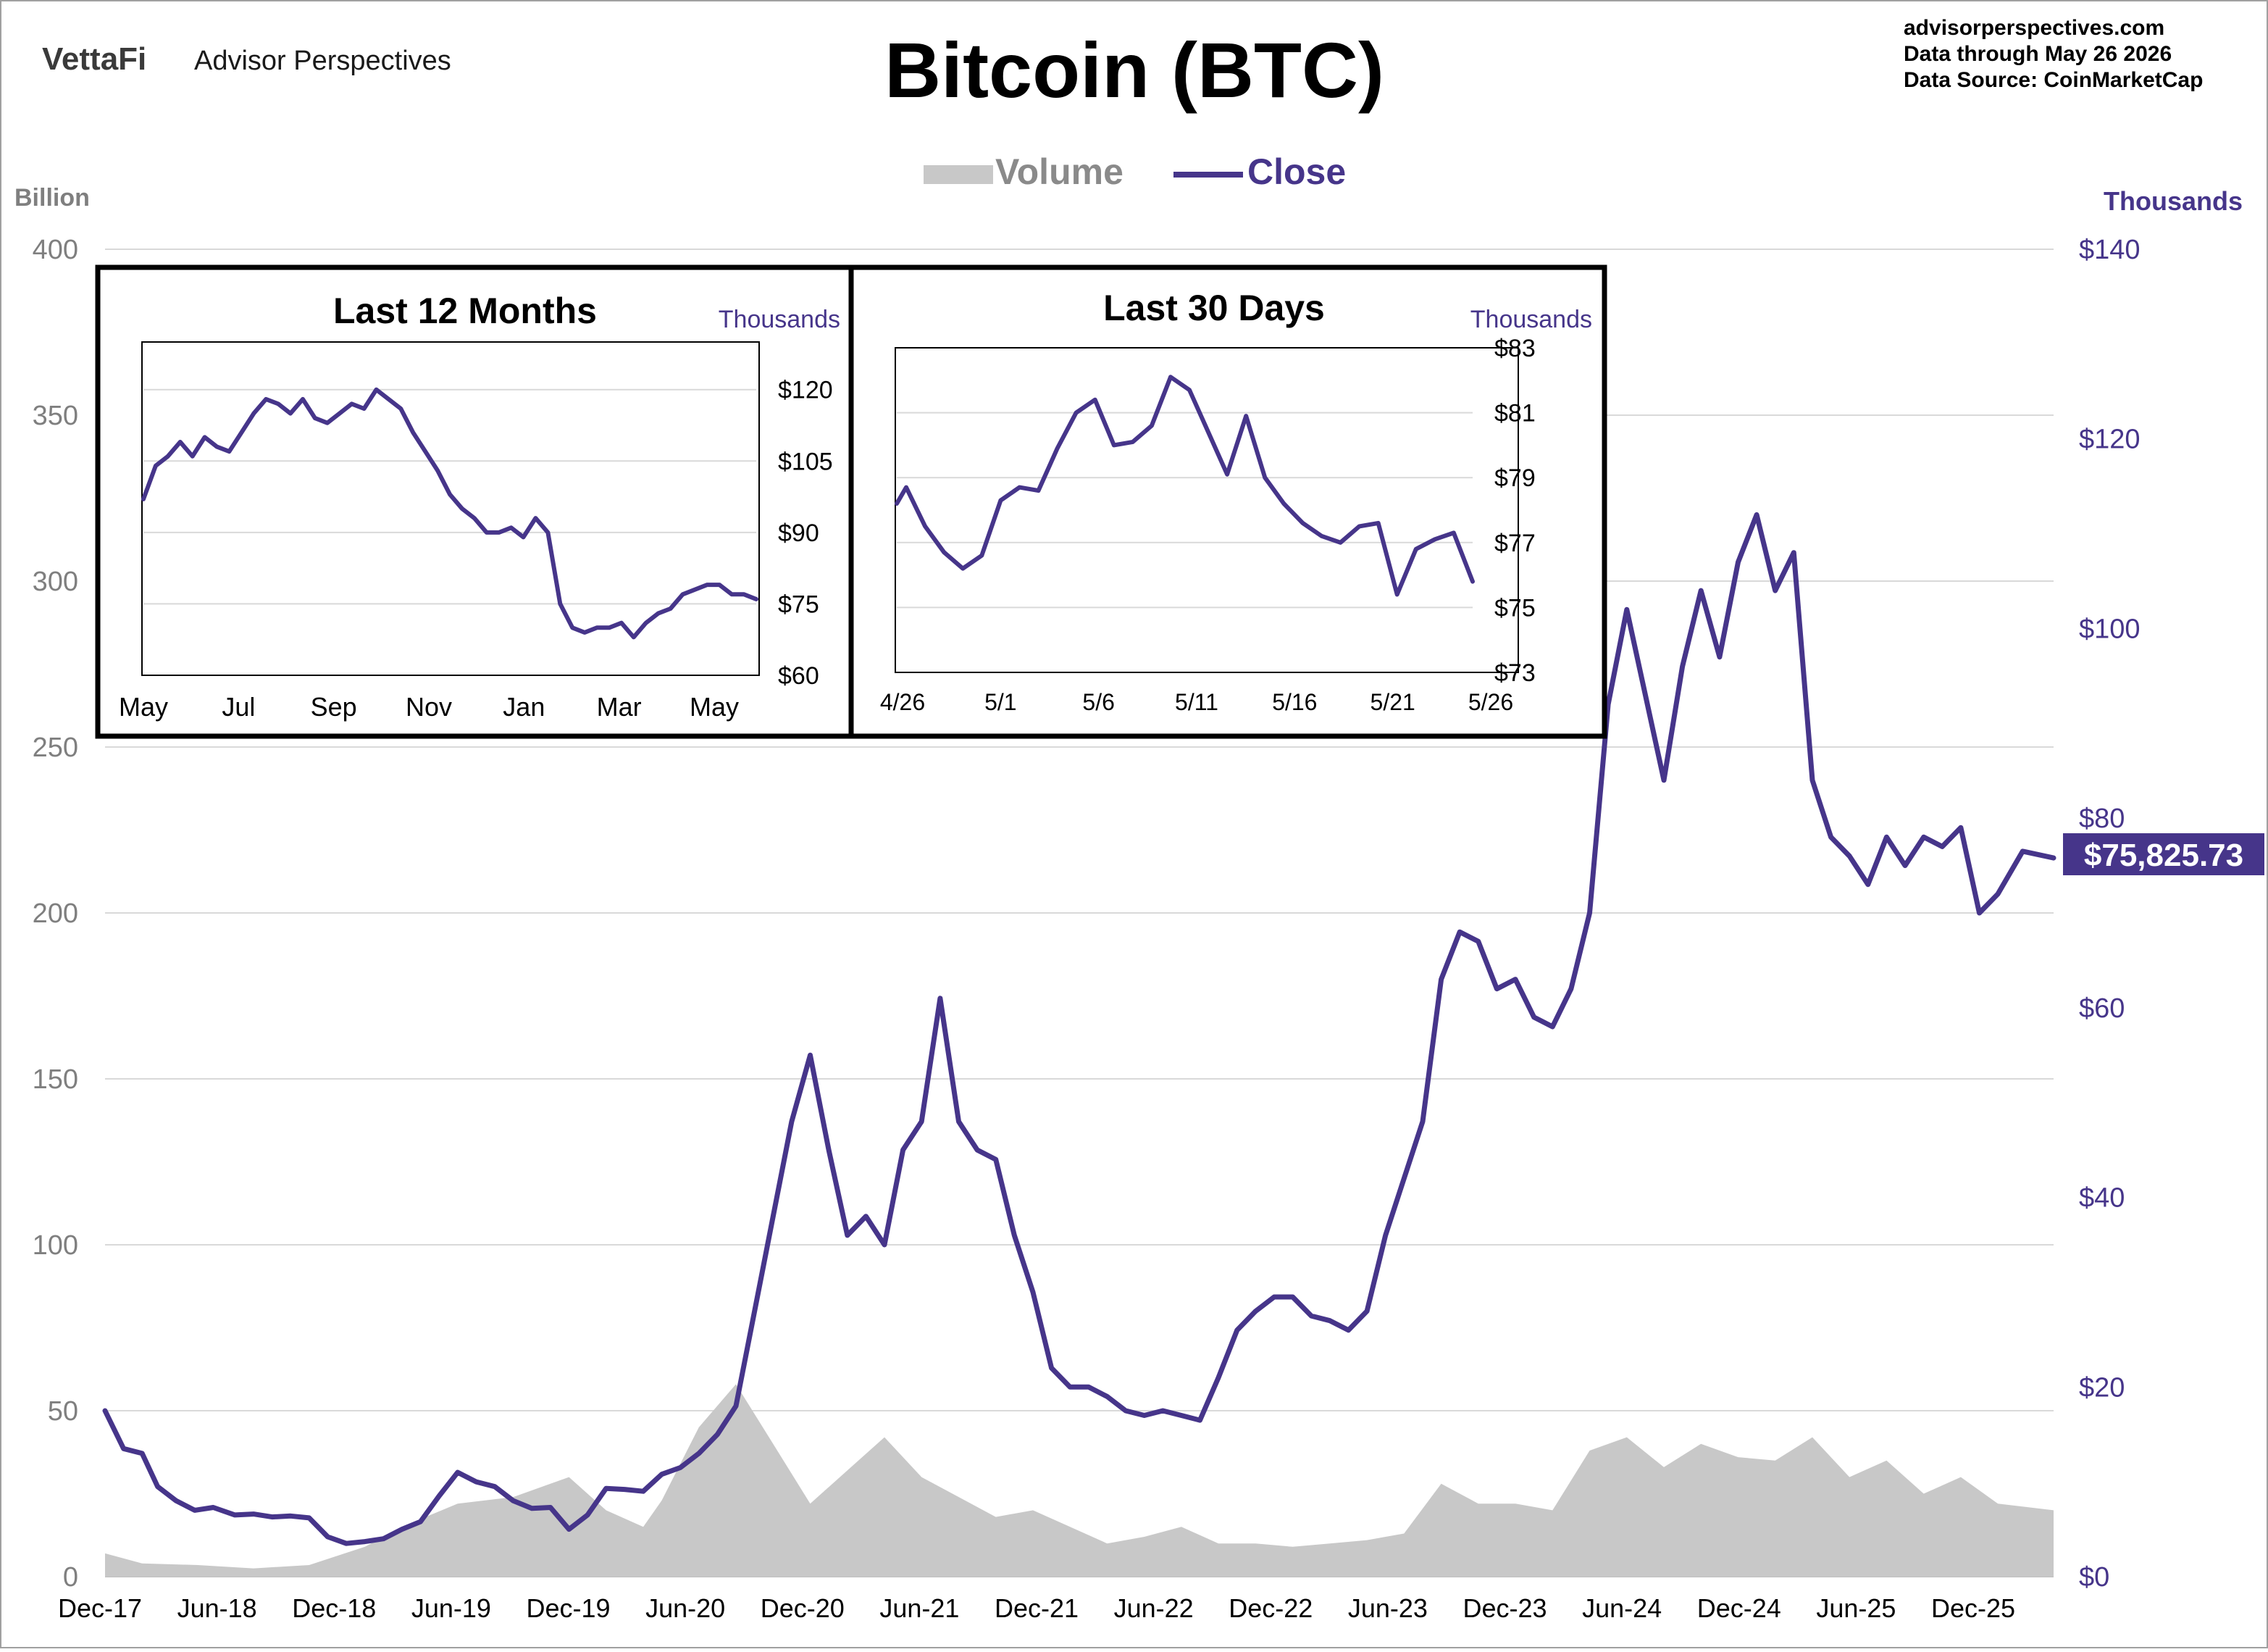  I want to click on x-axis-tick-label: Jun-19, so click(451, 1608).